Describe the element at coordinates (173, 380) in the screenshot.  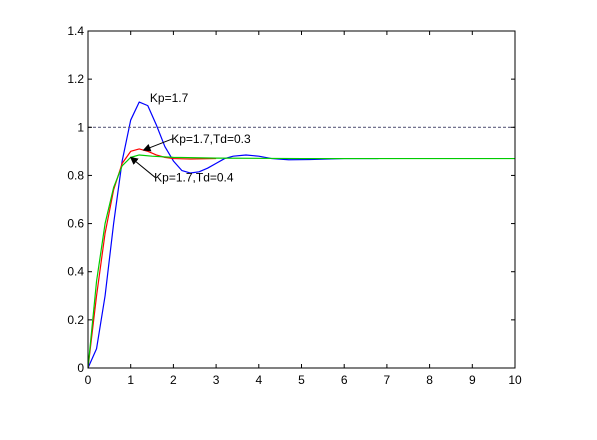
I see `x-tick-label: 2` at that location.